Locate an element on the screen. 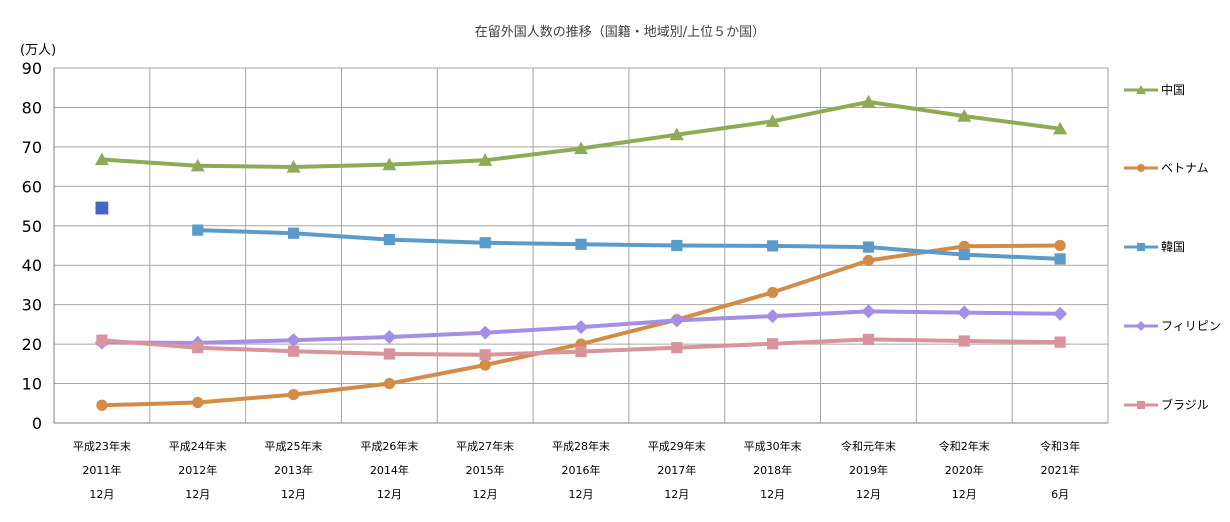  x-tick-label: 2013年 is located at coordinates (293, 470).